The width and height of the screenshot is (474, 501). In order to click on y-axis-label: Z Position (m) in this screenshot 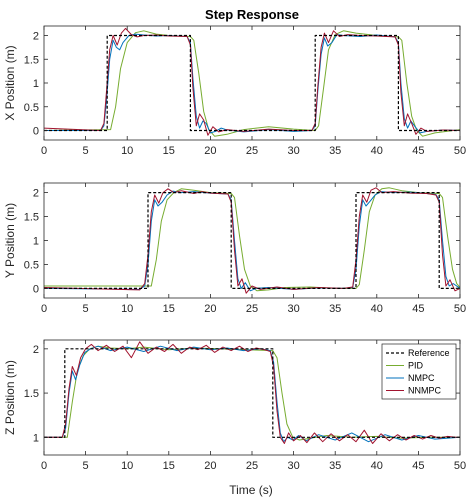, I will do `click(10, 397)`.